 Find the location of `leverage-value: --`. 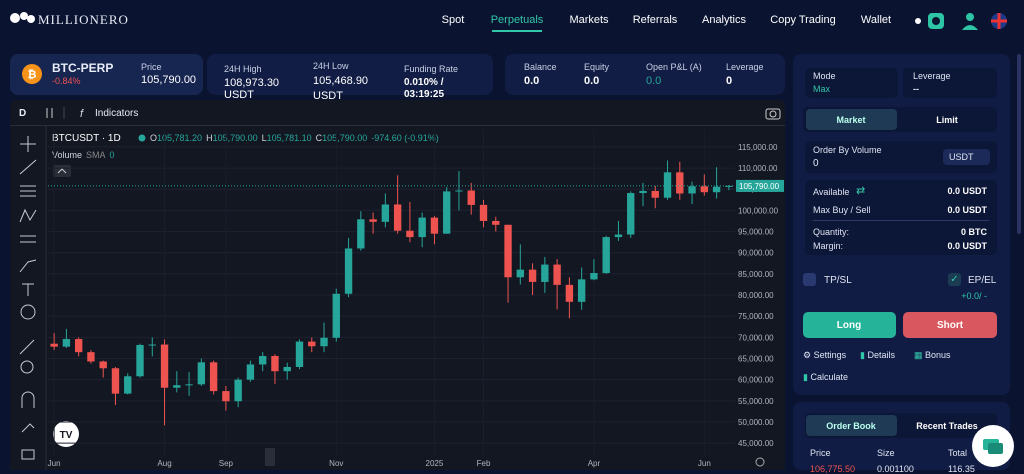

leverage-value: -- is located at coordinates (916, 89).